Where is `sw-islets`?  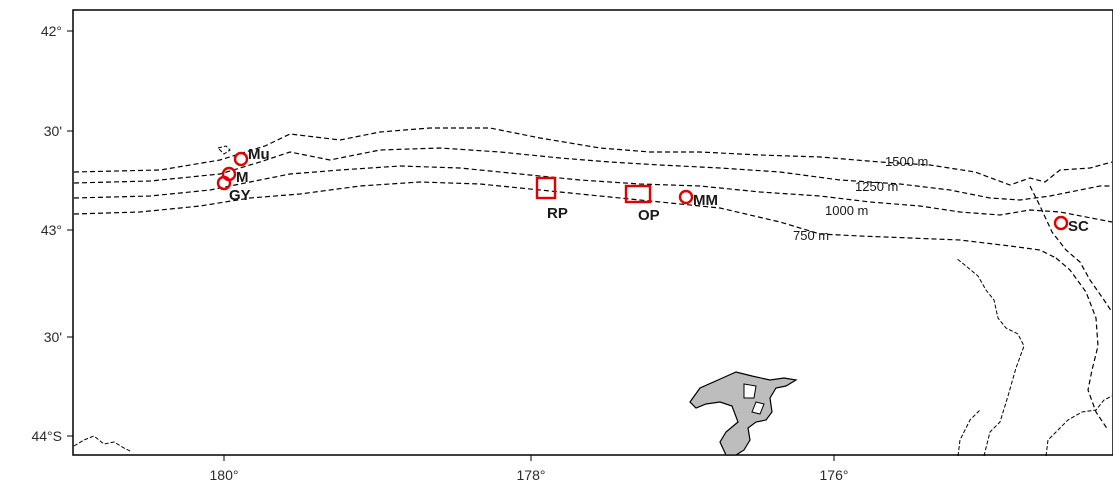
sw-islets is located at coordinates (103, 444).